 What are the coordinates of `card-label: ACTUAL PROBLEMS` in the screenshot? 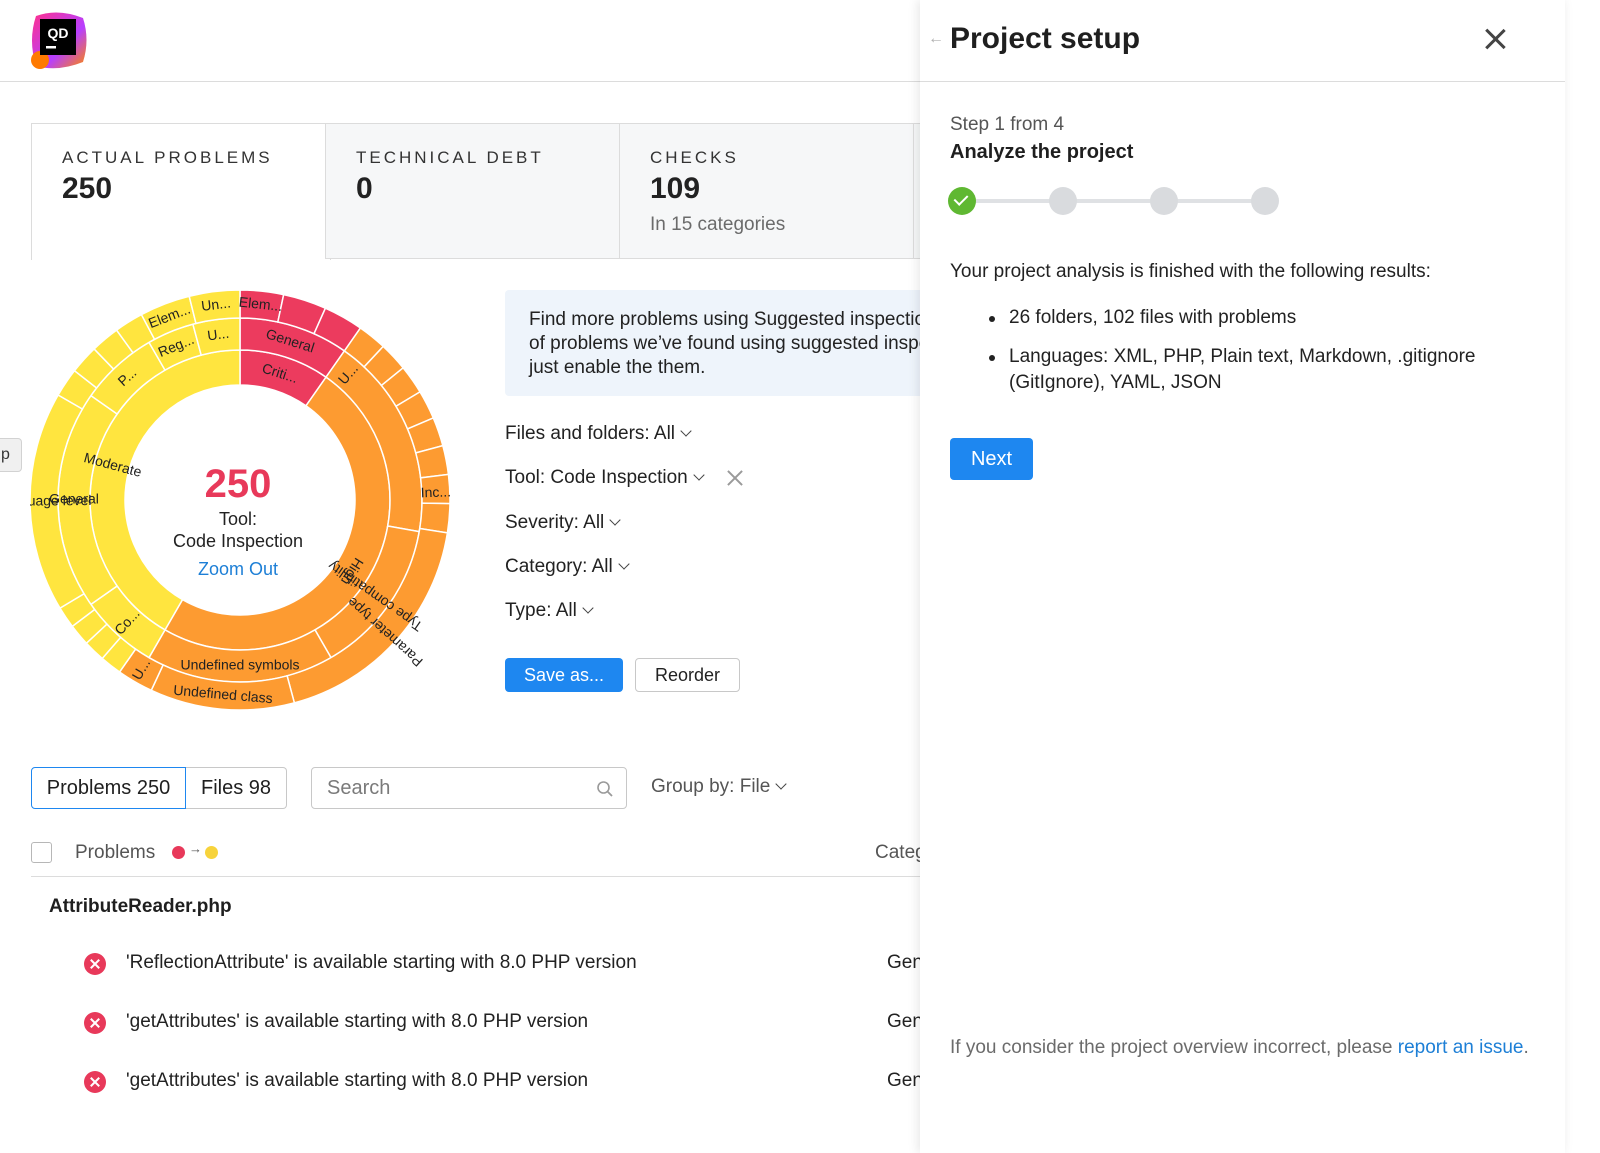 It's located at (167, 157).